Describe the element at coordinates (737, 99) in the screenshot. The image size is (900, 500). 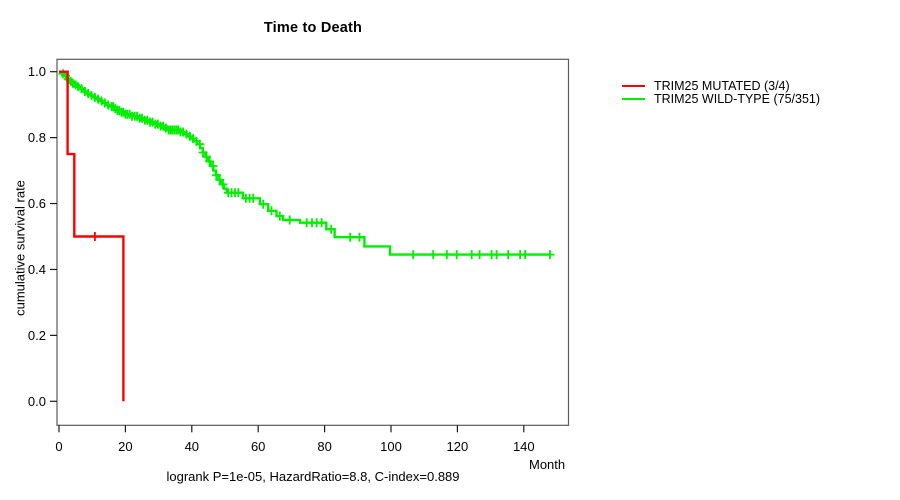
I see `legend-label: TRIM25 WILD-TYPE (75/351)` at that location.